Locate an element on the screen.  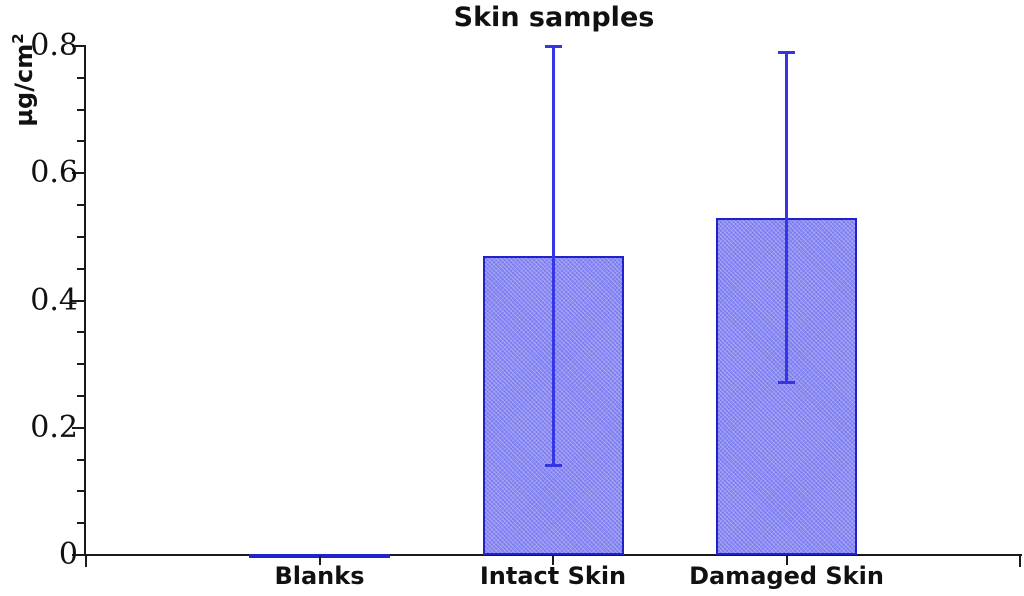
y-tick-label: 0.4 is located at coordinates (54, 300).